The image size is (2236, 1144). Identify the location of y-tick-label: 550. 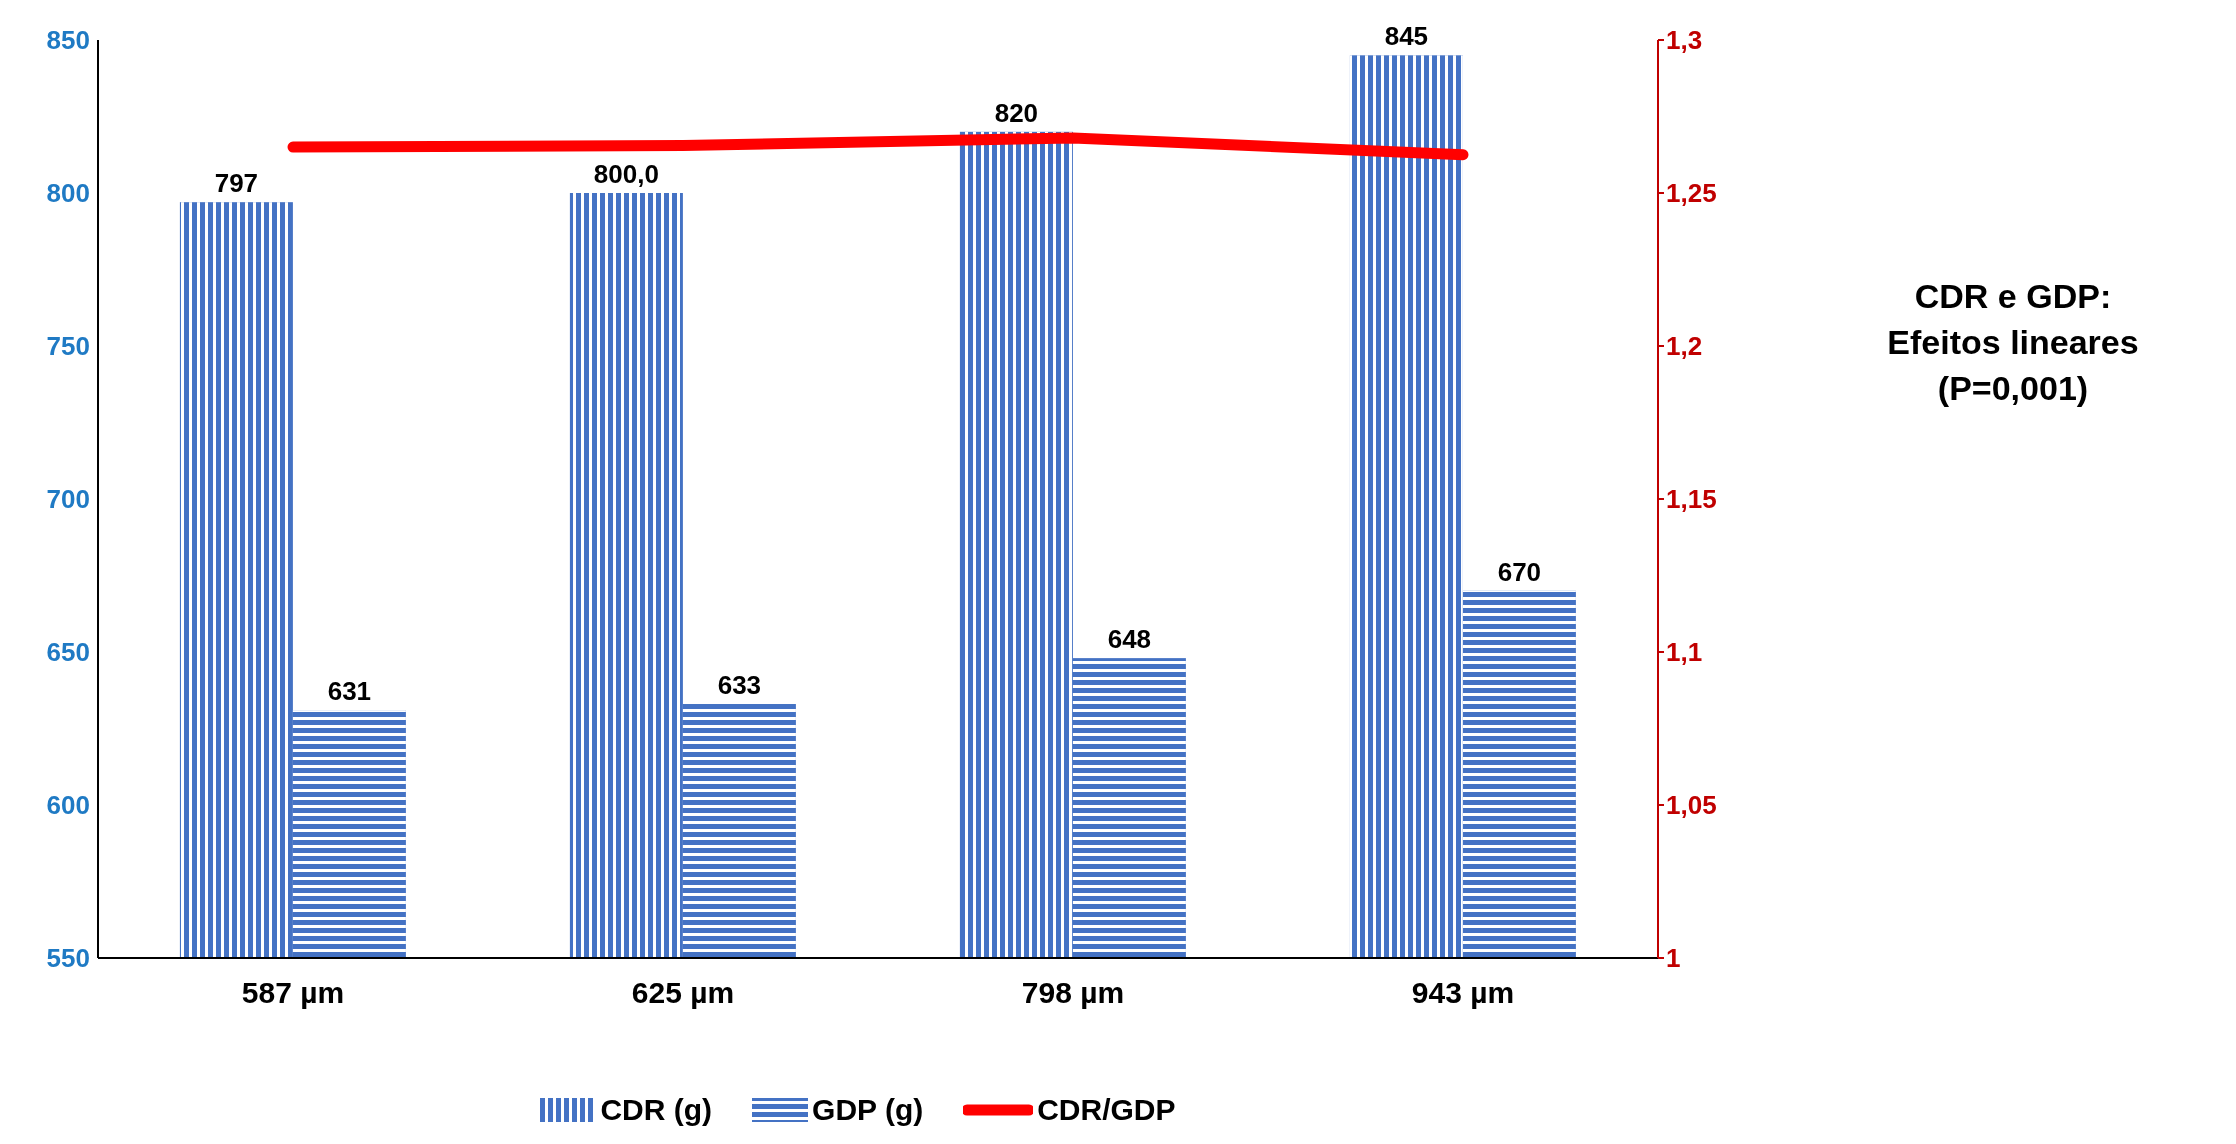
(68, 958).